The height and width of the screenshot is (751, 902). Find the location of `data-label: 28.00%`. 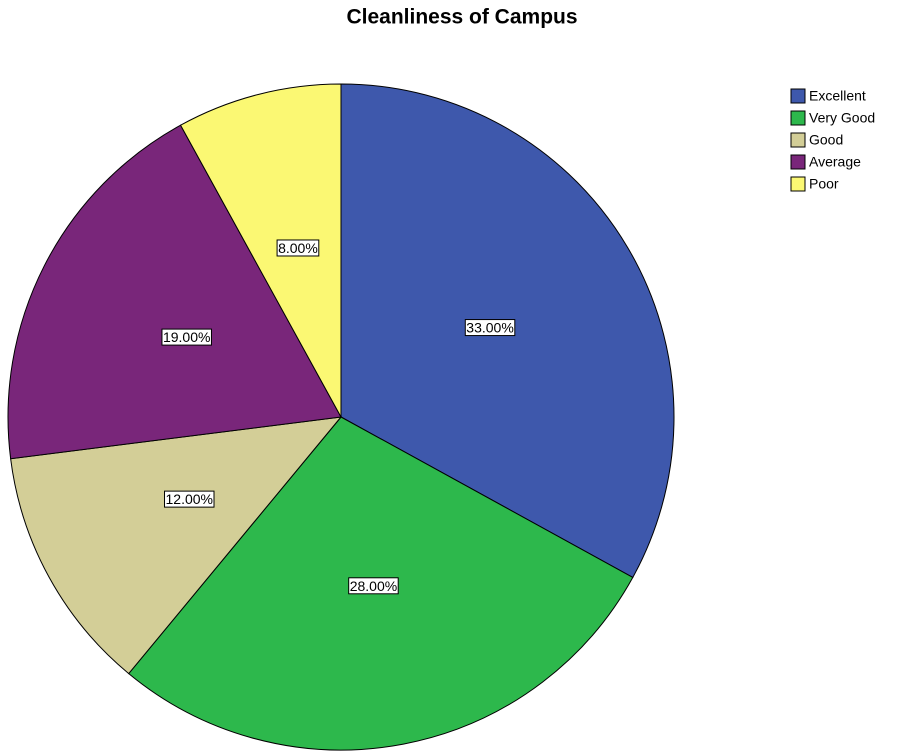

data-label: 28.00% is located at coordinates (373, 586).